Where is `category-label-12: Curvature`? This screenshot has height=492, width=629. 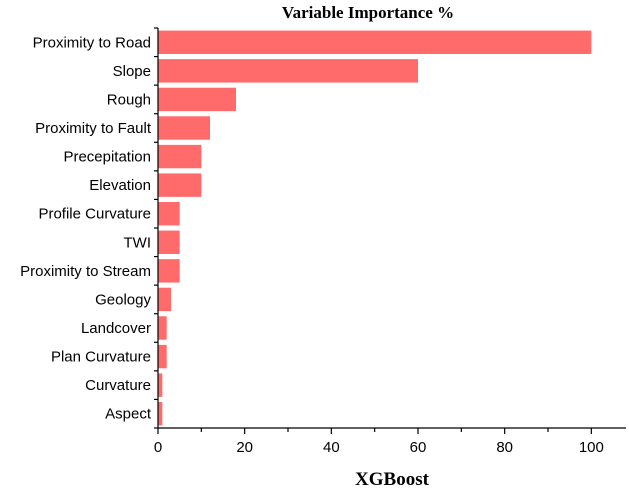
category-label-12: Curvature is located at coordinates (118, 385).